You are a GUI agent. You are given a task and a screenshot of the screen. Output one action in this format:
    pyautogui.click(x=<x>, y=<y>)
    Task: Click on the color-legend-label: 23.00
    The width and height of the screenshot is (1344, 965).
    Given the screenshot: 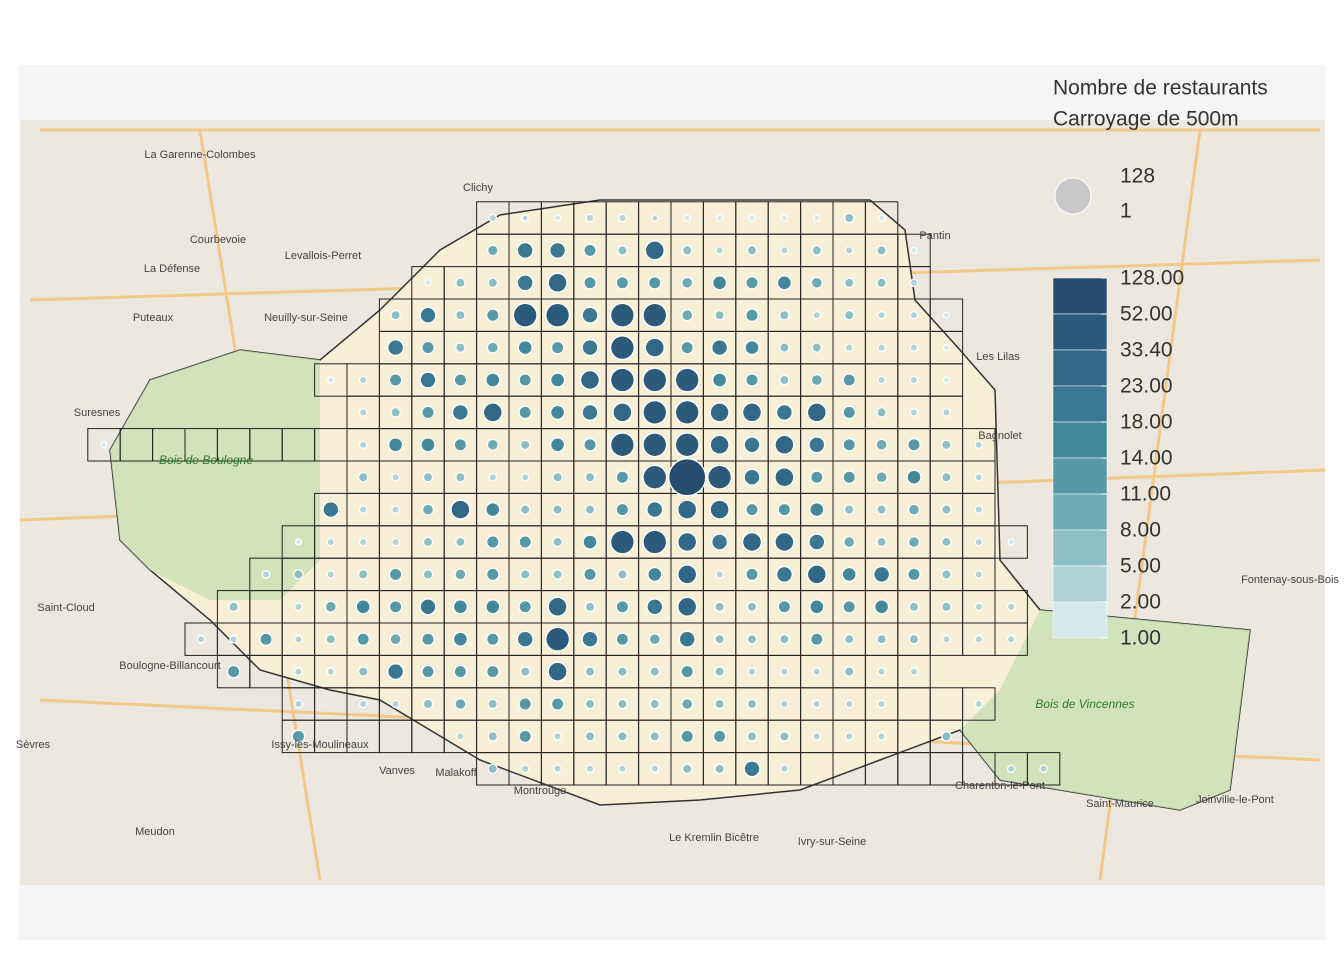 What is the action you would take?
    pyautogui.click(x=1146, y=386)
    